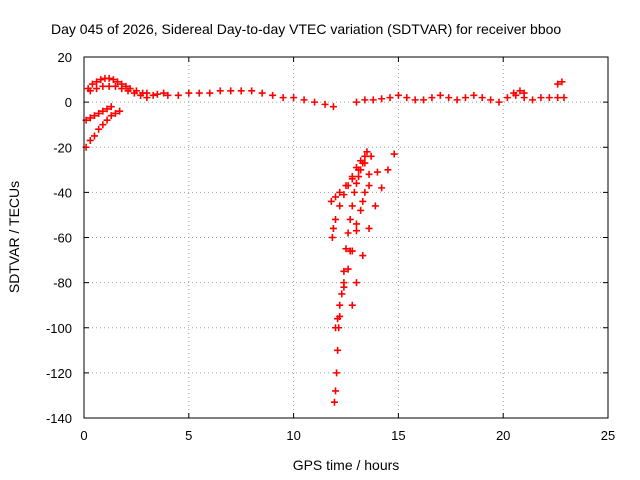  Describe the element at coordinates (62, 192) in the screenshot. I see `y-tick-label: -40` at that location.